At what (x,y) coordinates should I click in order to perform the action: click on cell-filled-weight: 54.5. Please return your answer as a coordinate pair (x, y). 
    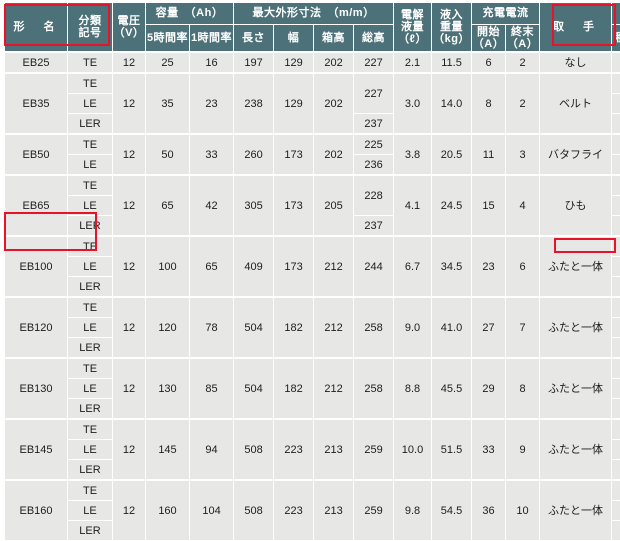
    Looking at the image, I should click on (452, 510).